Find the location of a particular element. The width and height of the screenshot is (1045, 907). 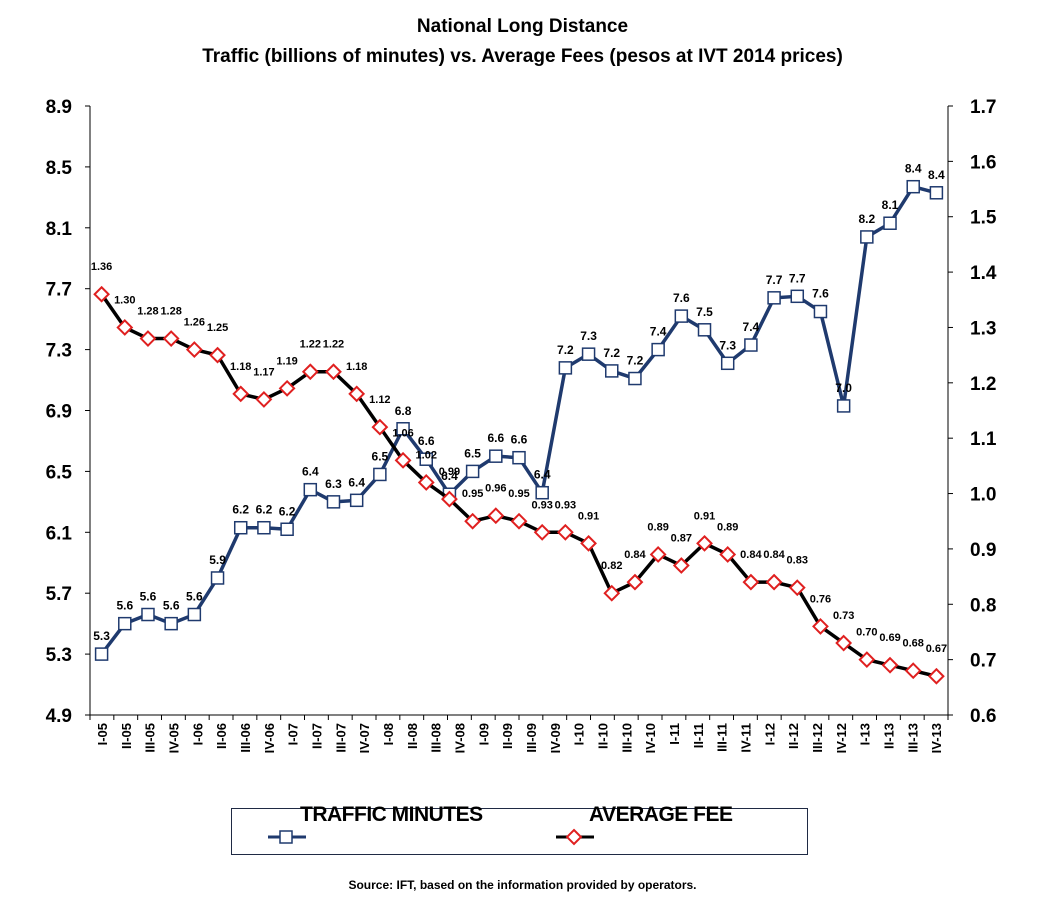

chart-title: National Long Distance is located at coordinates (522, 26).